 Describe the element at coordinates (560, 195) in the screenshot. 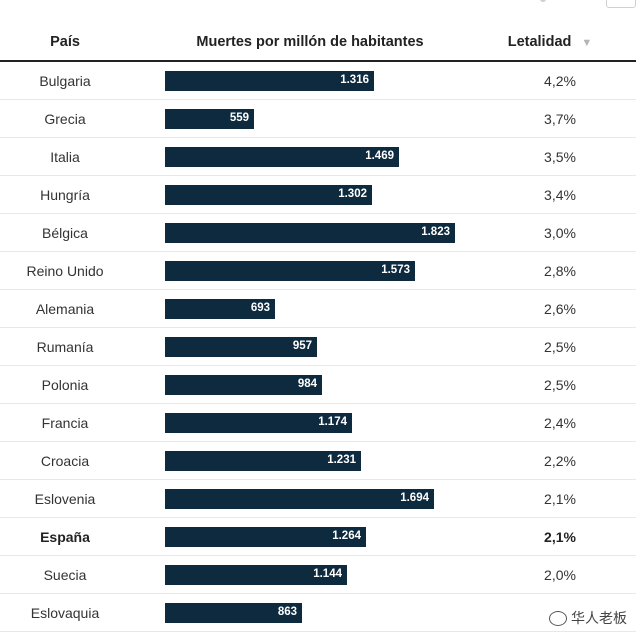

I see `lethality-value: 3,4%` at that location.